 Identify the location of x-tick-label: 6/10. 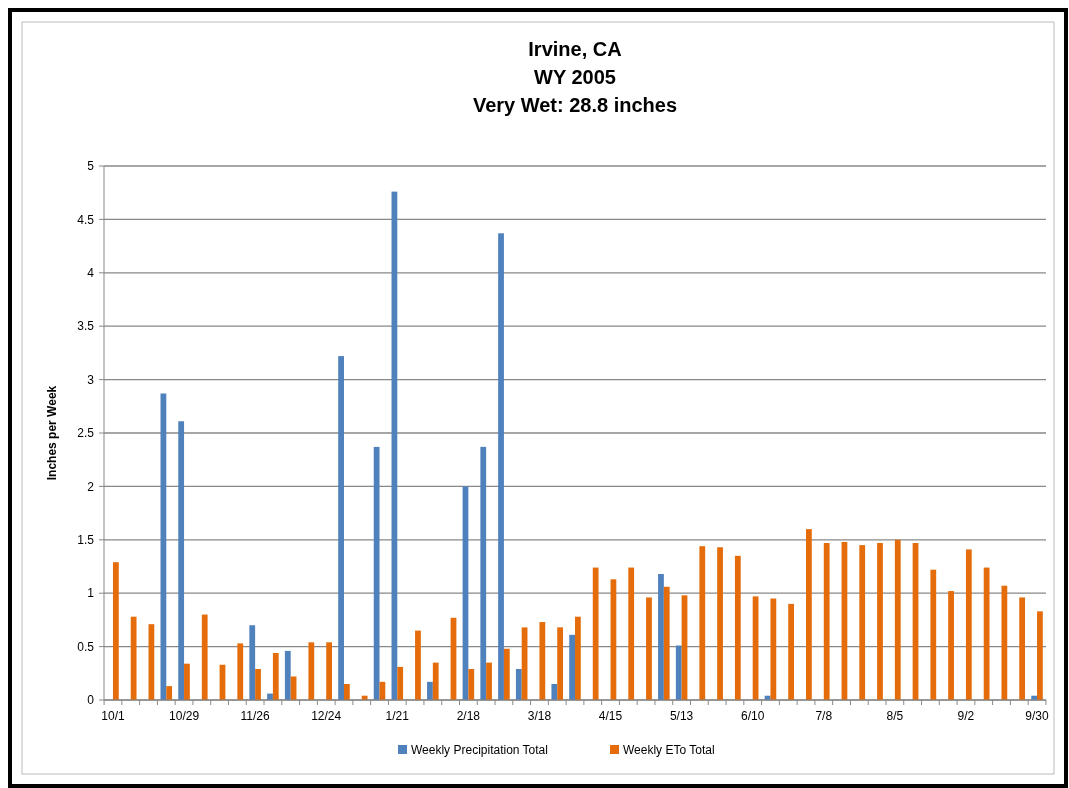
(753, 716).